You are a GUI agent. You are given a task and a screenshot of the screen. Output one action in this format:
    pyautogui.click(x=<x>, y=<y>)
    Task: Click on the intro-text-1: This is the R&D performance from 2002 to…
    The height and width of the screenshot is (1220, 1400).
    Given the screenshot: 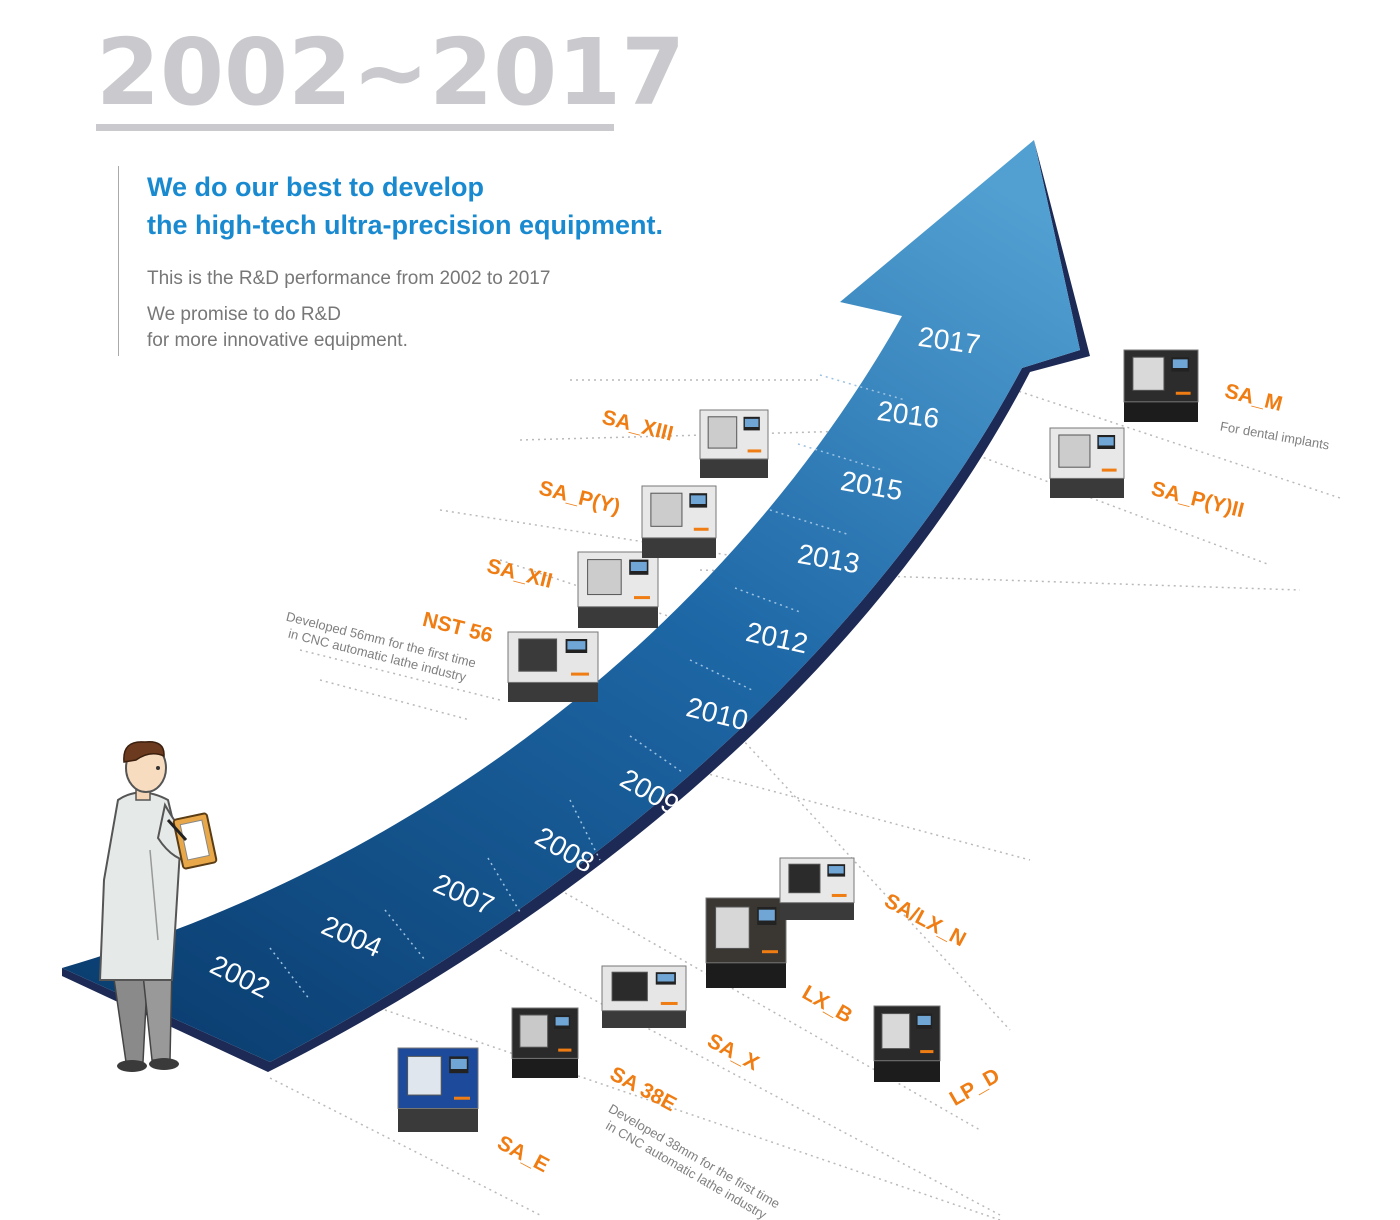 What is the action you would take?
    pyautogui.click(x=349, y=278)
    